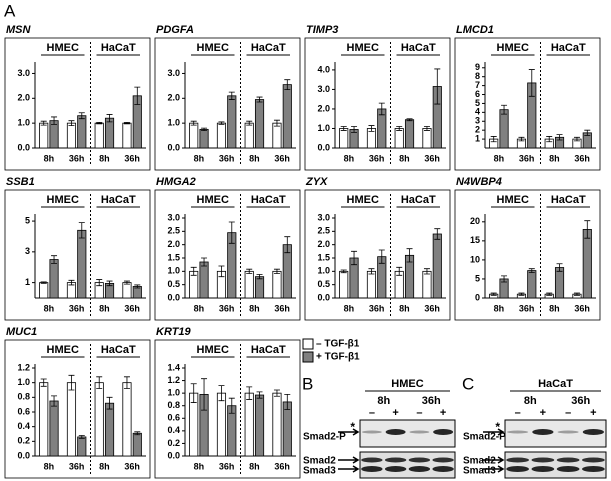 This screenshot has height=481, width=611. I want to click on y-tick-label: 0.8, so click(23, 397).